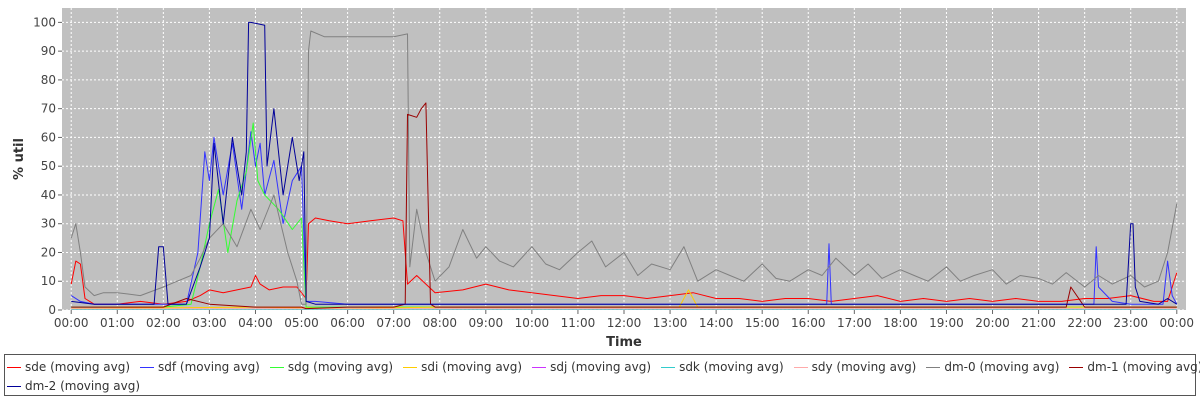 This screenshot has height=400, width=1200. I want to click on x-tick-label: 13:00, so click(670, 323).